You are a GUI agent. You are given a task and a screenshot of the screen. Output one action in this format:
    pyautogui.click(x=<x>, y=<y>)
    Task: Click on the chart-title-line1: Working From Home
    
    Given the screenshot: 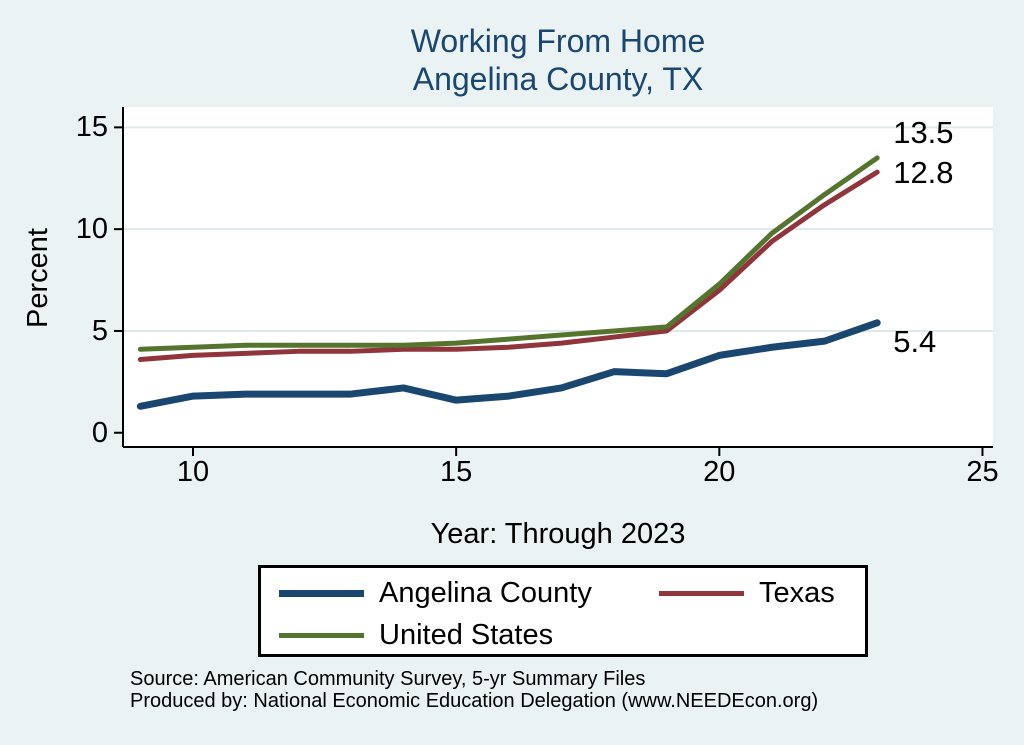 What is the action you would take?
    pyautogui.click(x=558, y=41)
    